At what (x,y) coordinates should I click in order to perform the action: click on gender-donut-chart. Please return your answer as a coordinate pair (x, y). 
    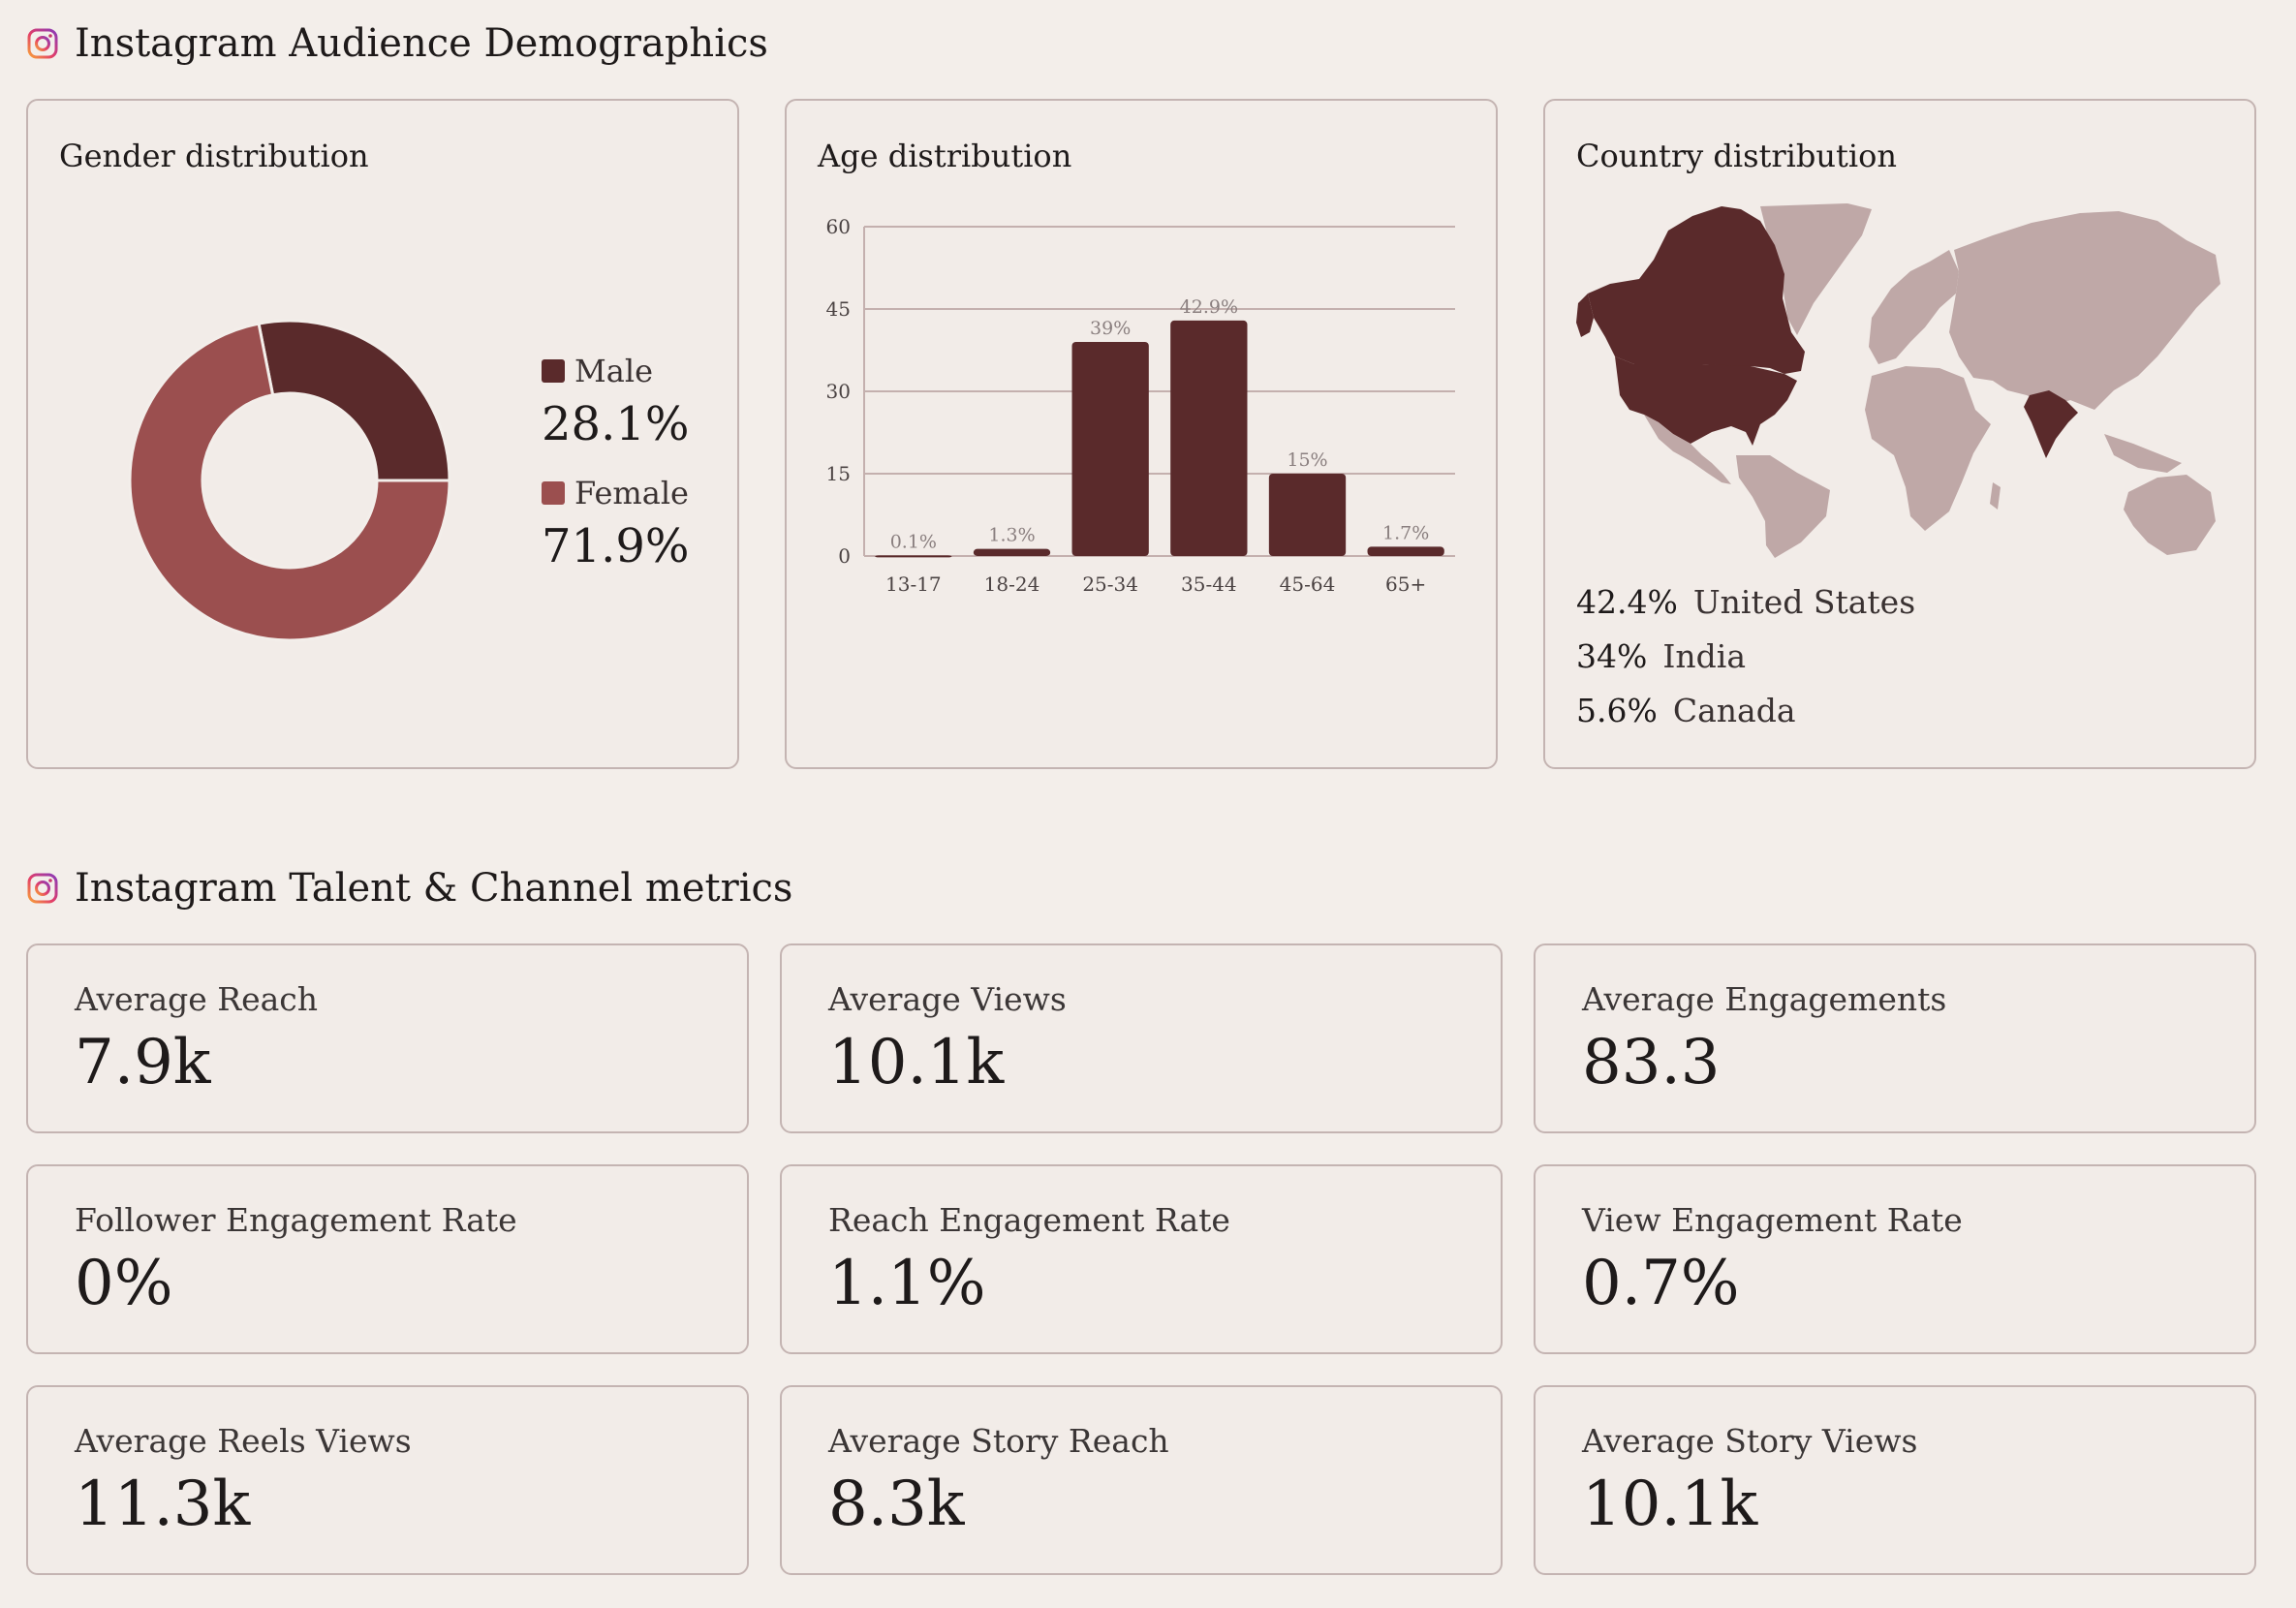
    Looking at the image, I should click on (289, 480).